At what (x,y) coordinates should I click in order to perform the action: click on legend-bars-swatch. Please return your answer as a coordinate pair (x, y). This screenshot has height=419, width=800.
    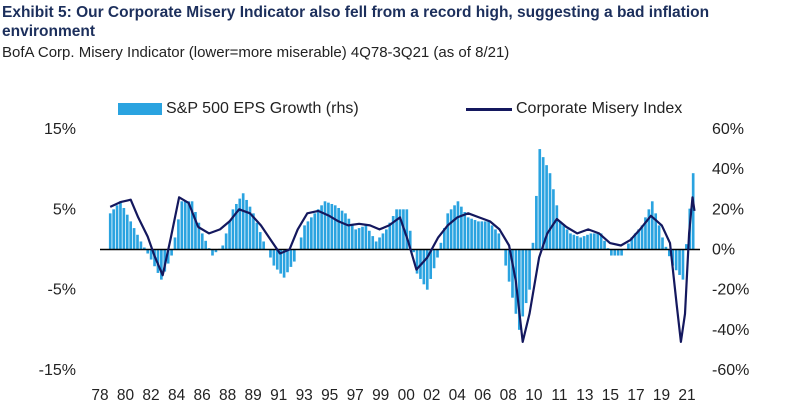
    Looking at the image, I should click on (140, 109).